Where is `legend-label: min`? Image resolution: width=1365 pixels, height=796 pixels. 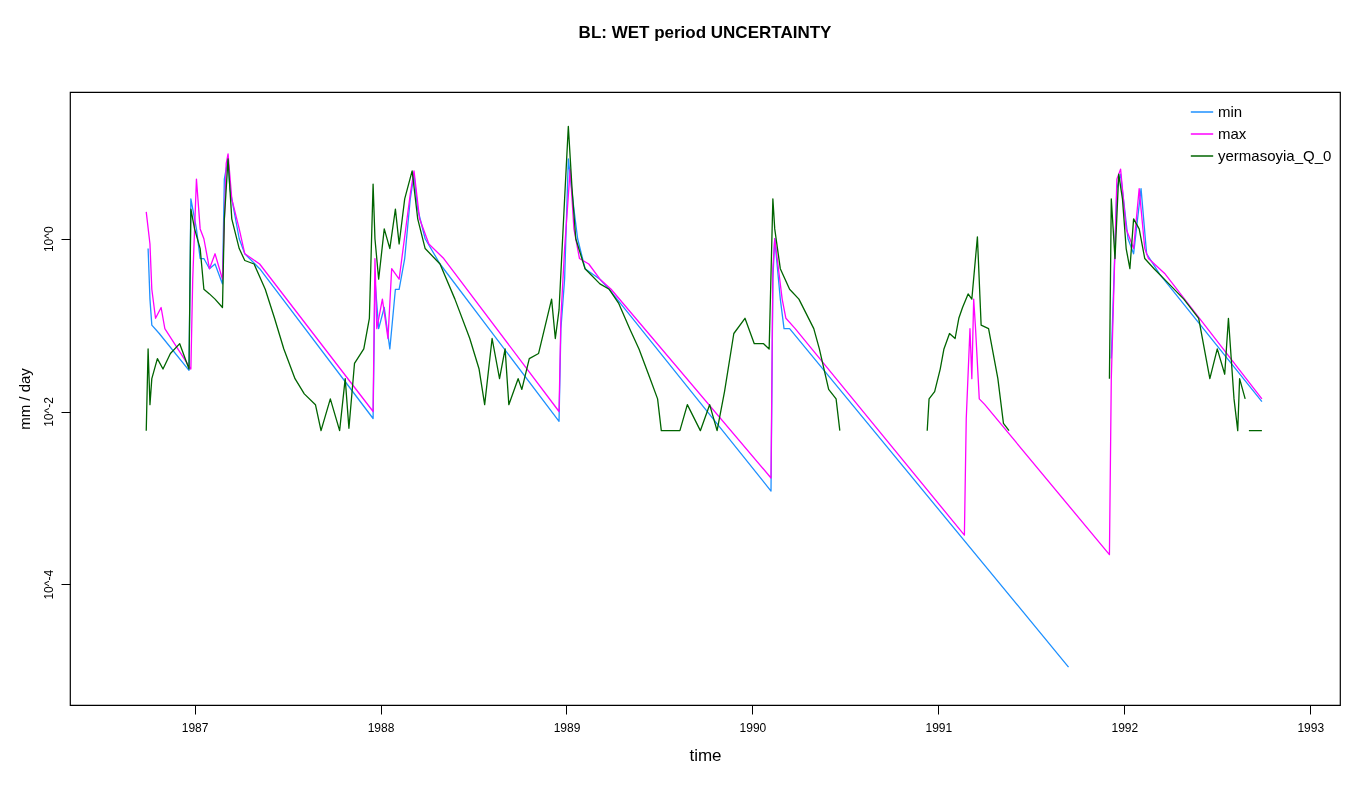
legend-label: min is located at coordinates (1230, 111).